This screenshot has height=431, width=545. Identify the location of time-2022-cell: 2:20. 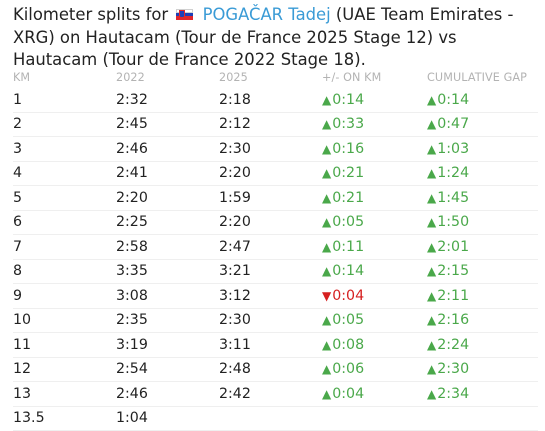
(167, 198).